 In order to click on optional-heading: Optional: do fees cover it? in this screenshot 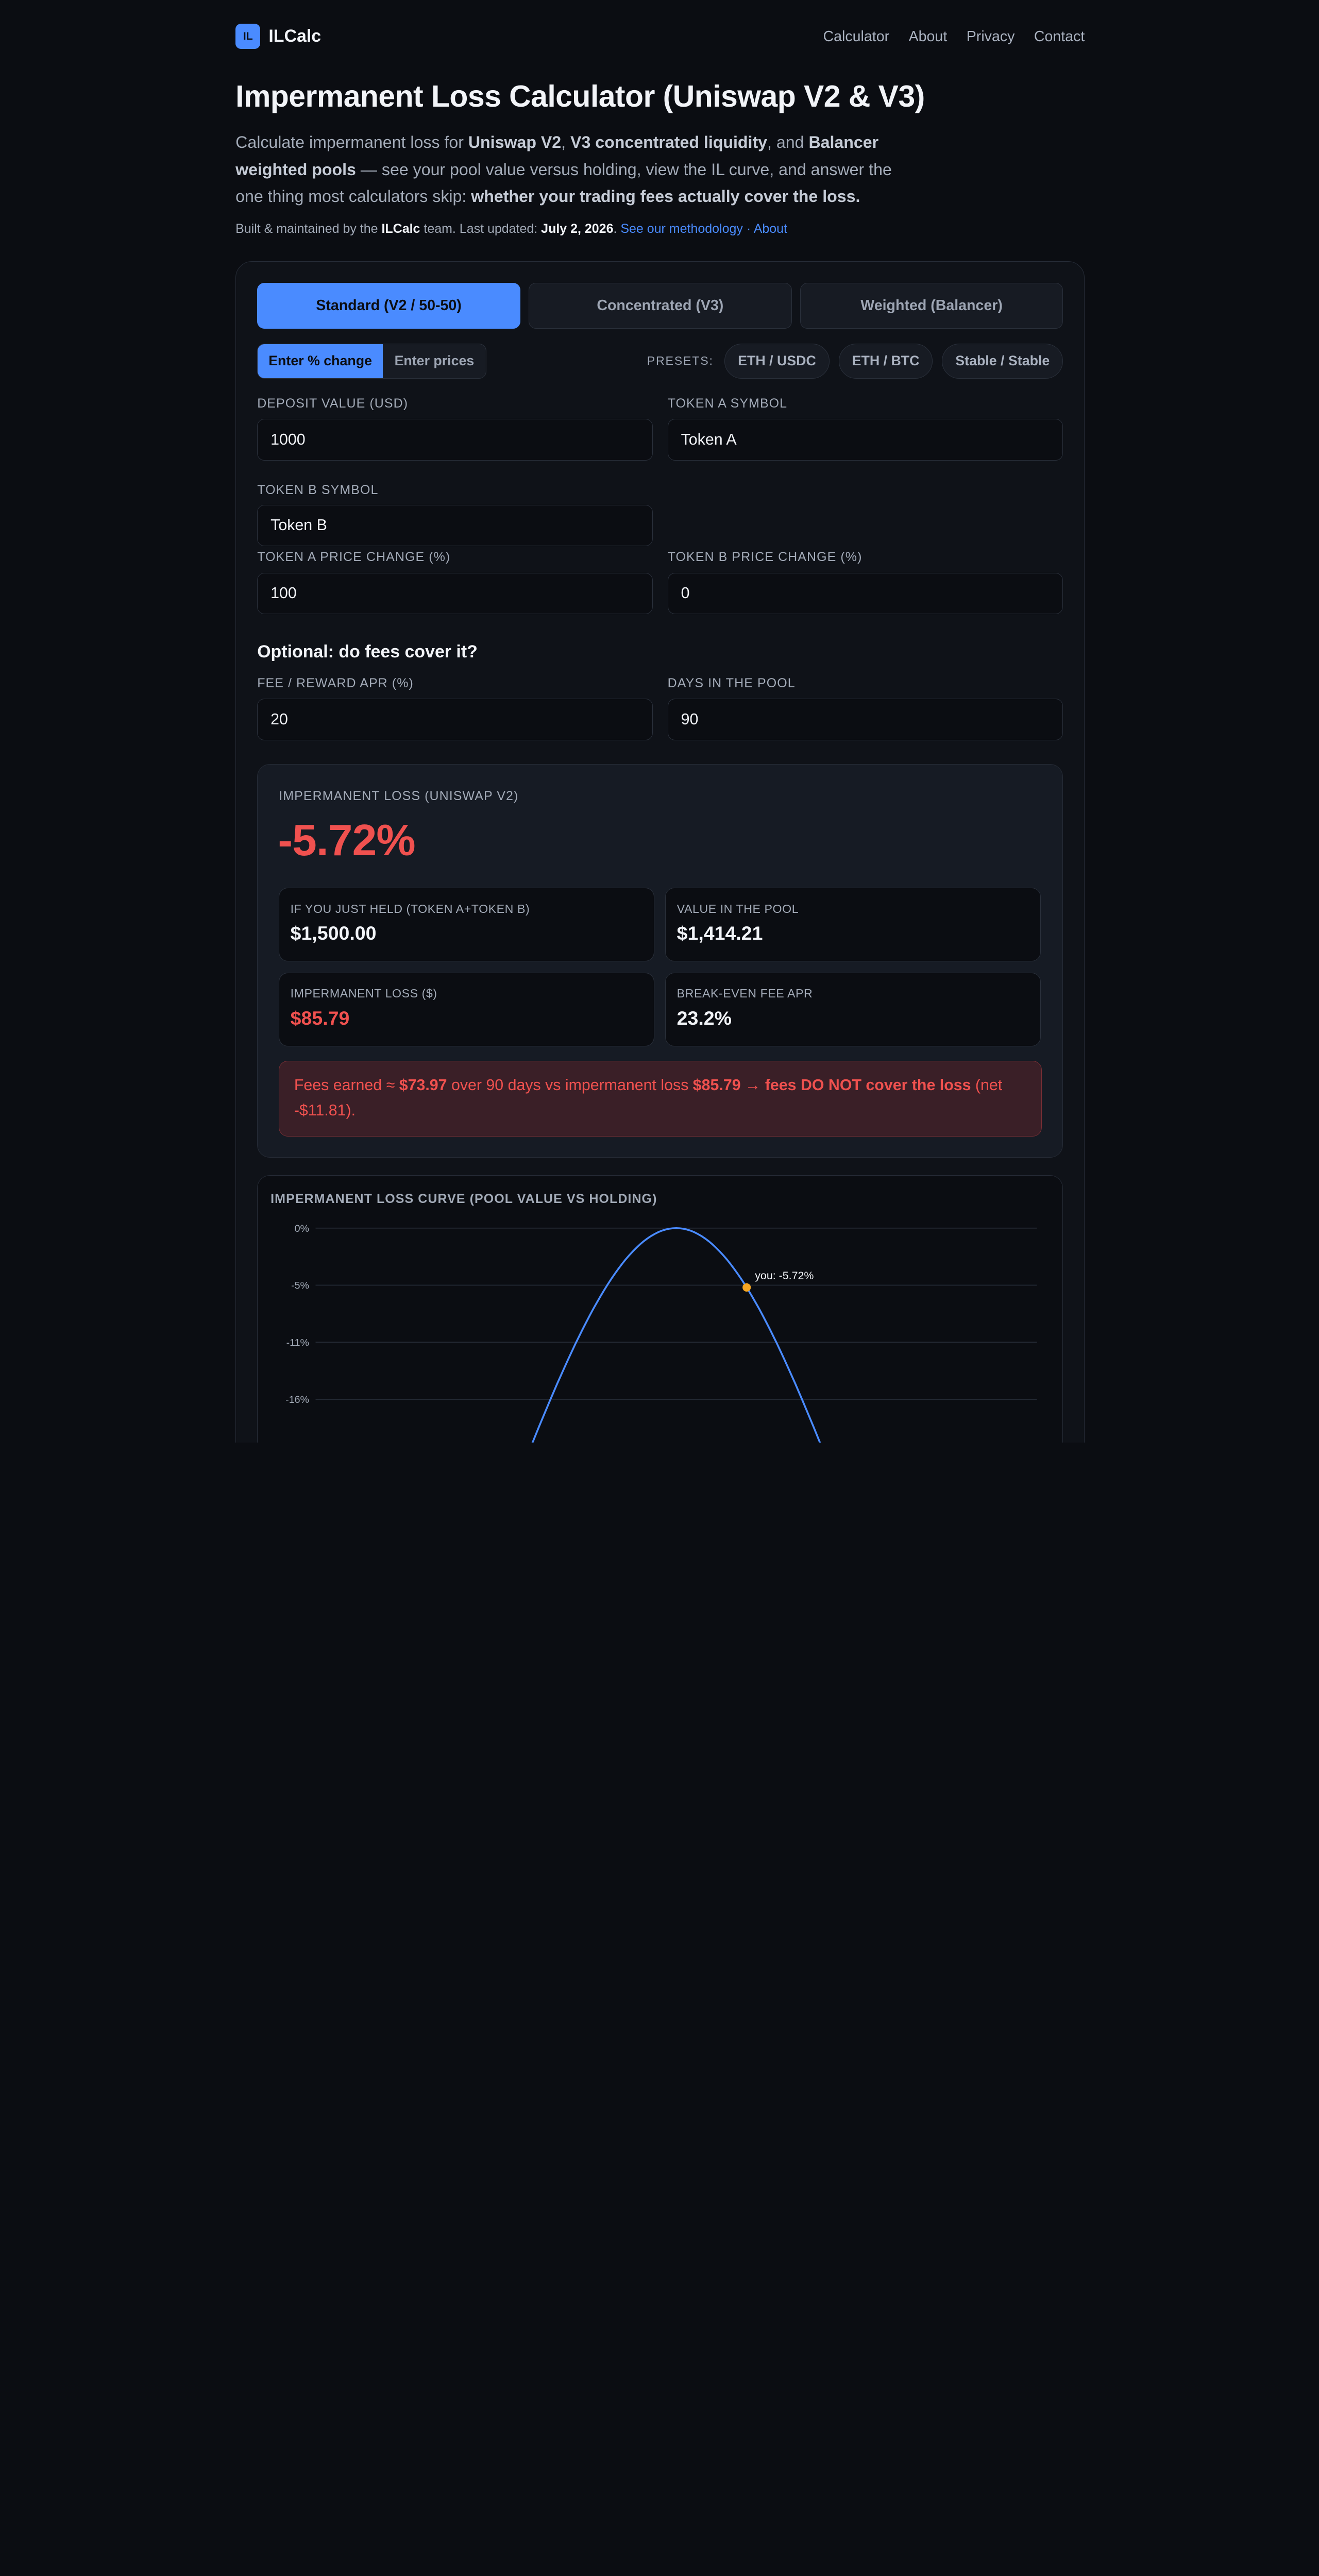, I will do `click(368, 652)`.